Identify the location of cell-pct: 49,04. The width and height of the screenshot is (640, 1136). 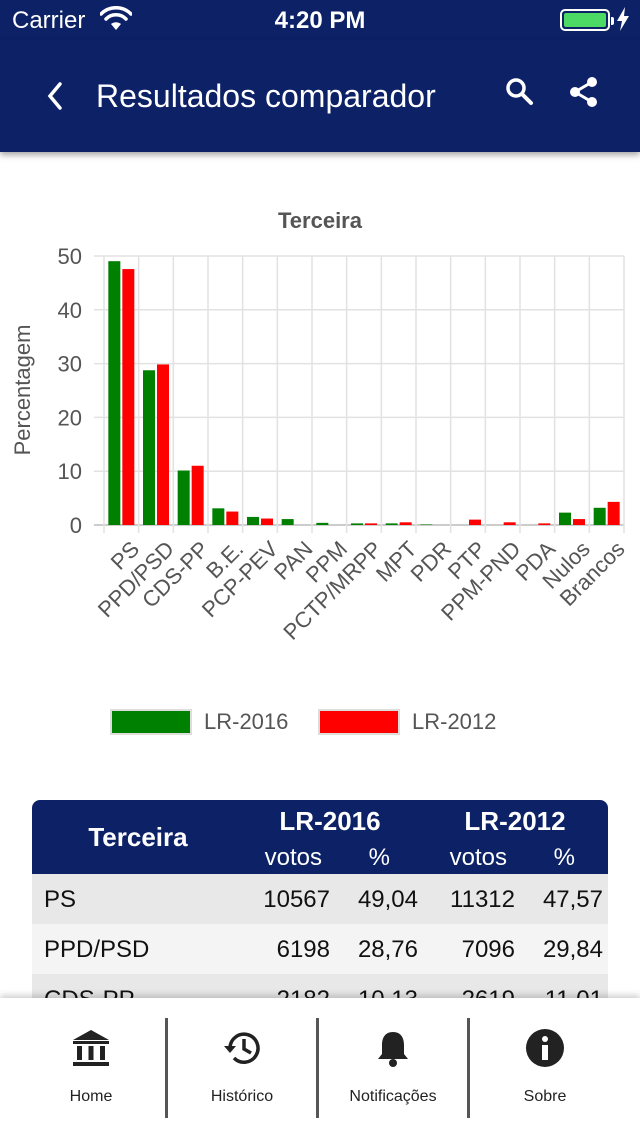
(387, 899).